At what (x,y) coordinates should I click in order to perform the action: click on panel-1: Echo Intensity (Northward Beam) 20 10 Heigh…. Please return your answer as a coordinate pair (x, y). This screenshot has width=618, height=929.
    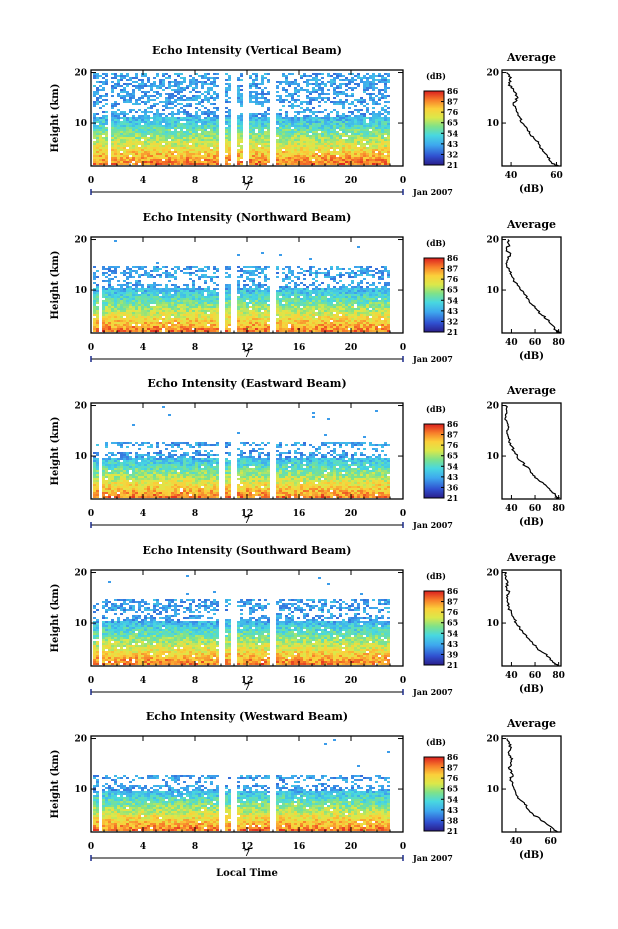
    Looking at the image, I should click on (307, 287).